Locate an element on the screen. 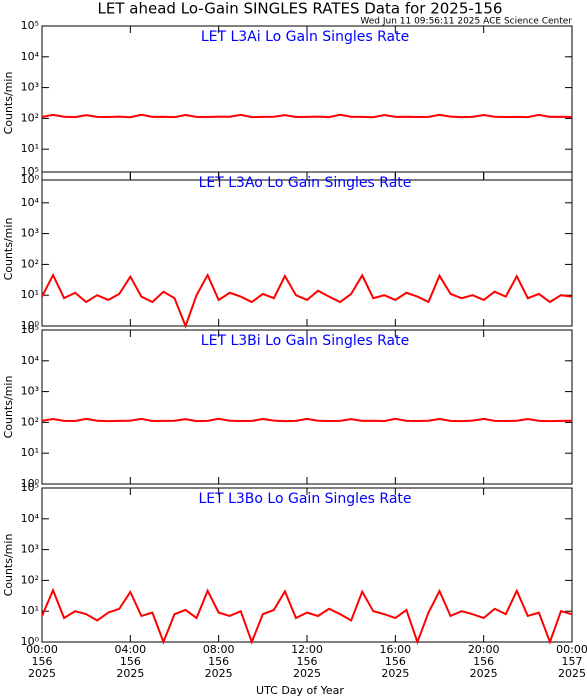 Image resolution: width=587 pixels, height=700 pixels. panel-title: LET L3Bi Lo Gain Singles Rate is located at coordinates (305, 341).